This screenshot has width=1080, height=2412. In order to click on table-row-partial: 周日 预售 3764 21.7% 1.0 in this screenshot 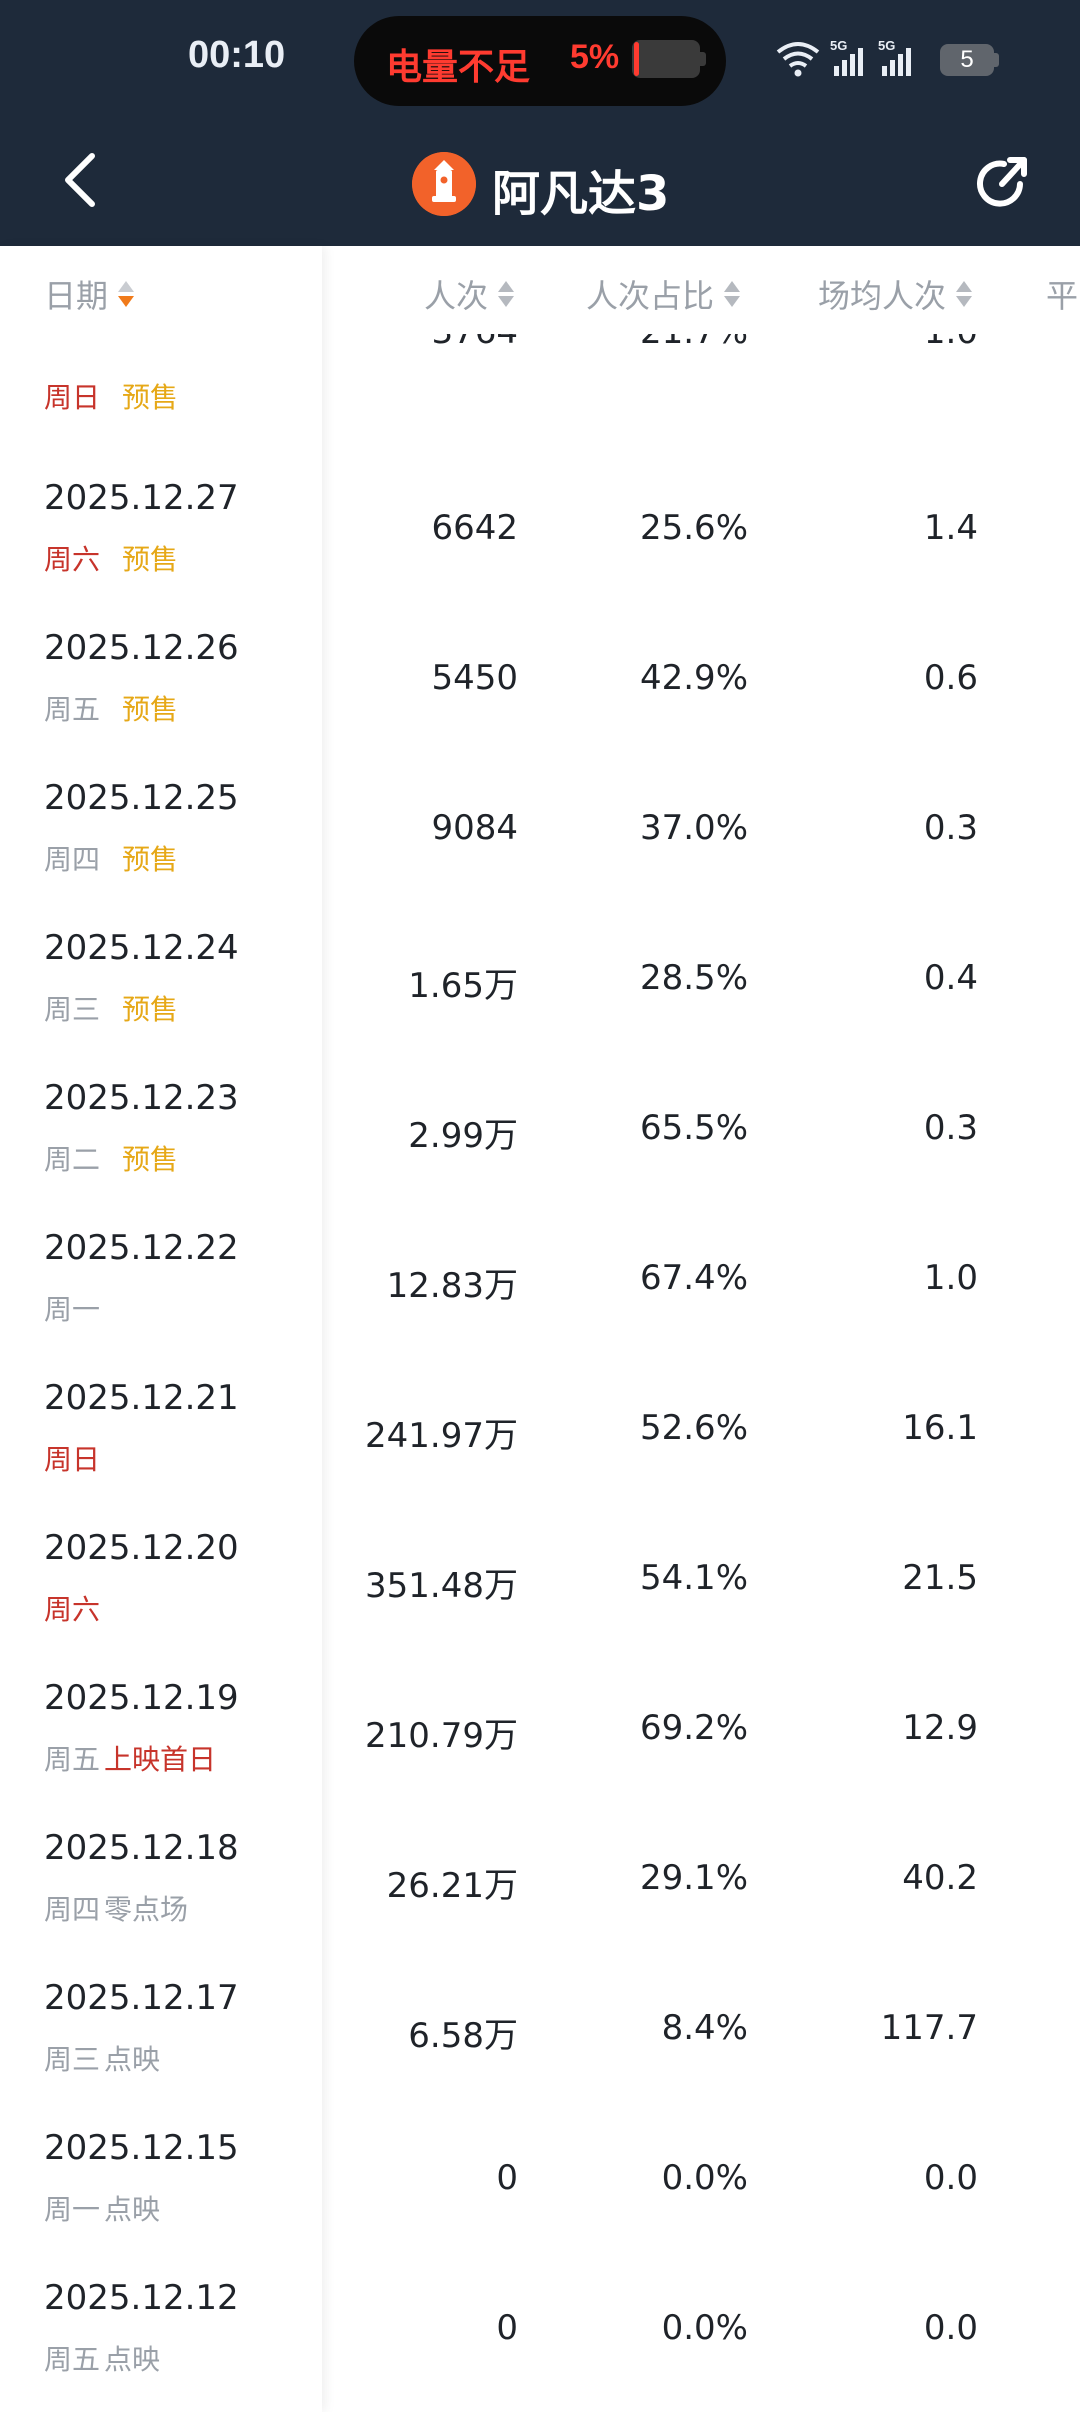, I will do `click(540, 384)`.